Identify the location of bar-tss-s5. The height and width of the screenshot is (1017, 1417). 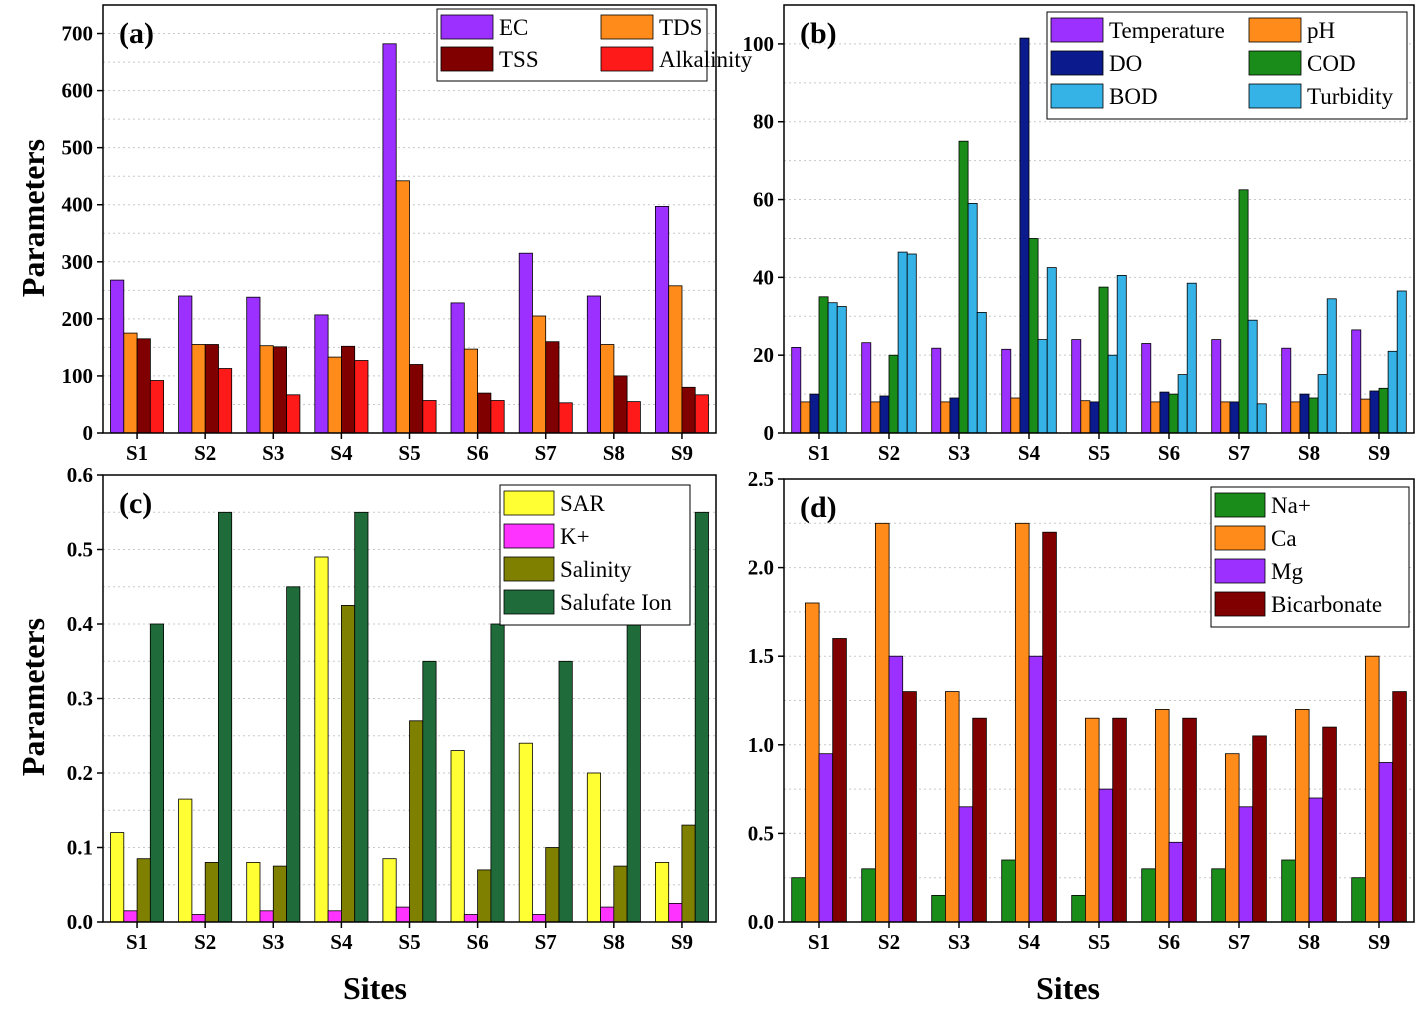
(416, 399).